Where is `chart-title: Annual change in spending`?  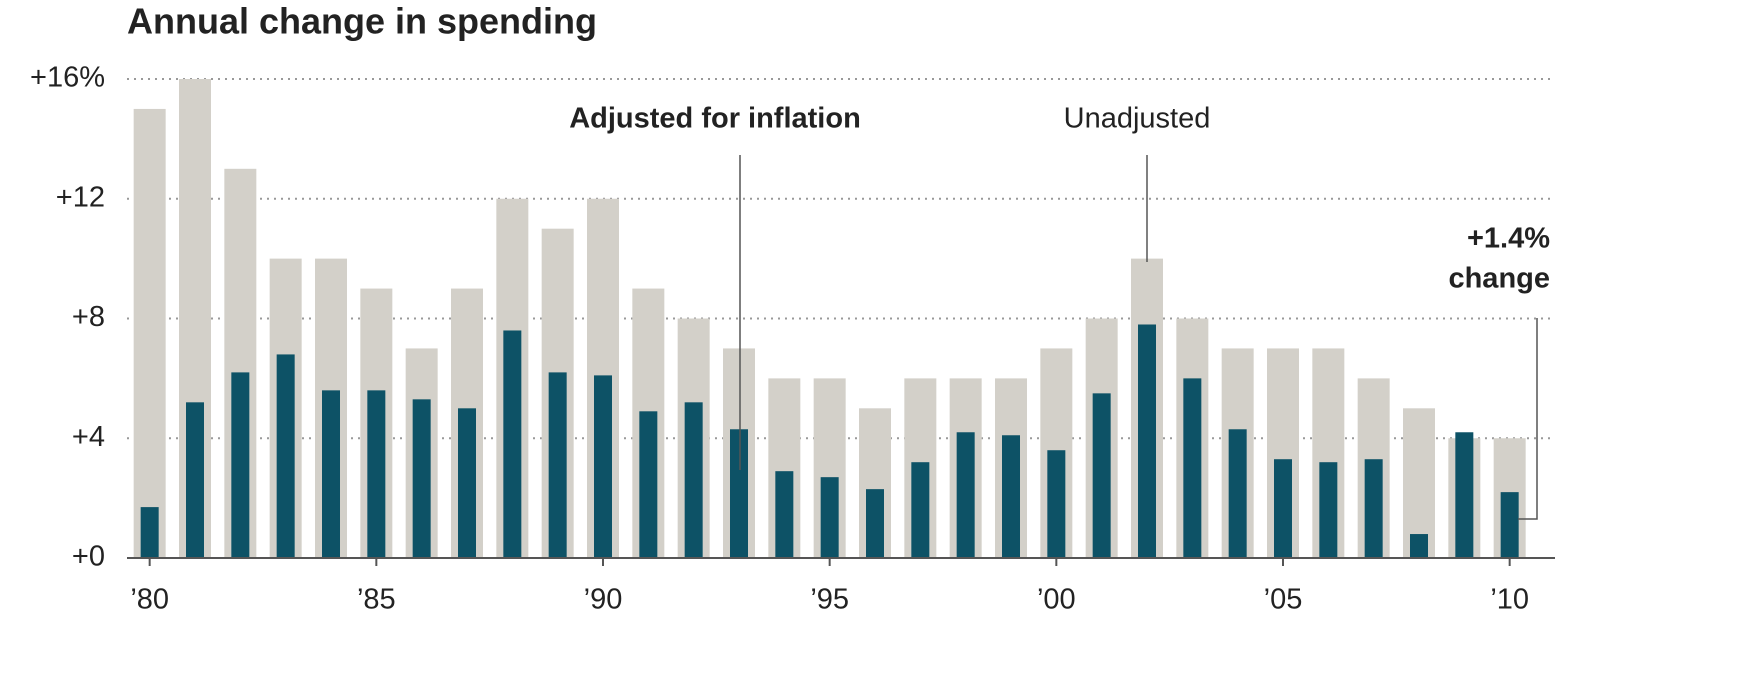 chart-title: Annual change in spending is located at coordinates (362, 21).